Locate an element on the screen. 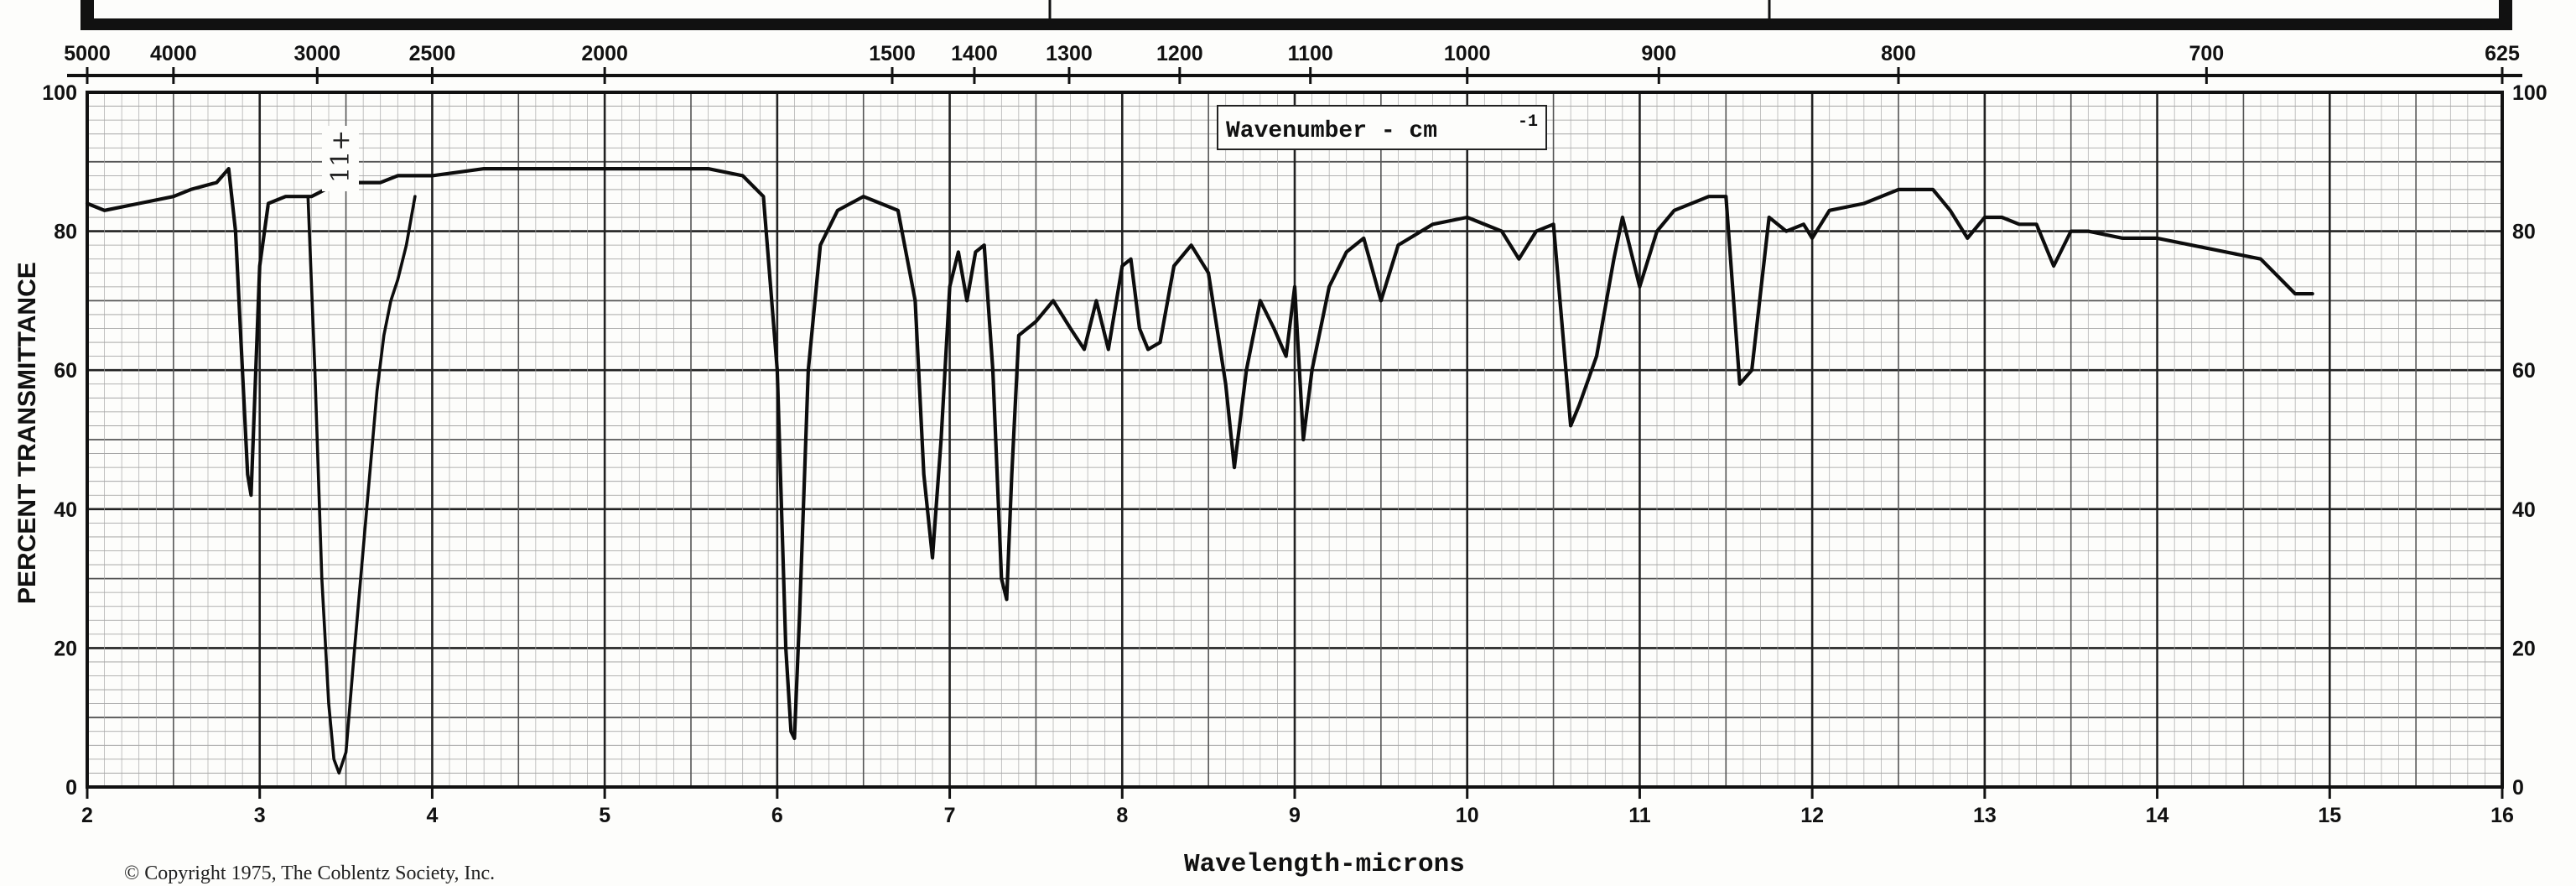 Image resolution: width=2576 pixels, height=886 pixels. y-axis-label: PERCENT TRANSMITTANCE is located at coordinates (27, 433).